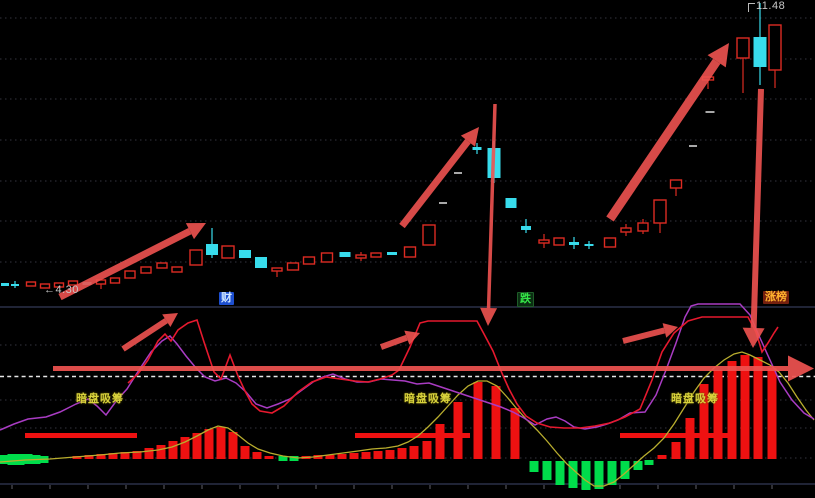 This screenshot has height=498, width=815. What do you see at coordinates (695, 399) in the screenshot?
I see `accumulation-label-3: 暗盘吸筹` at bounding box center [695, 399].